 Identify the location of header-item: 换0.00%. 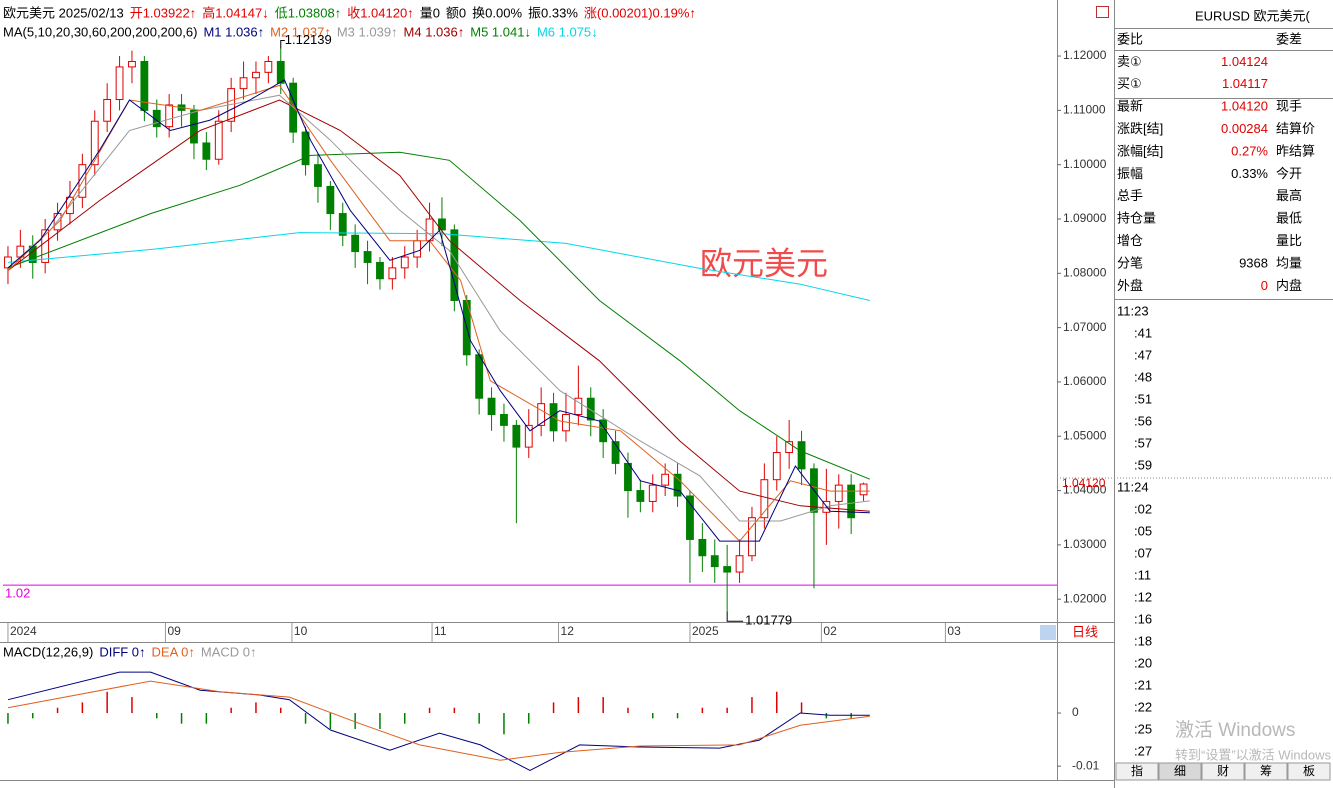
(497, 12).